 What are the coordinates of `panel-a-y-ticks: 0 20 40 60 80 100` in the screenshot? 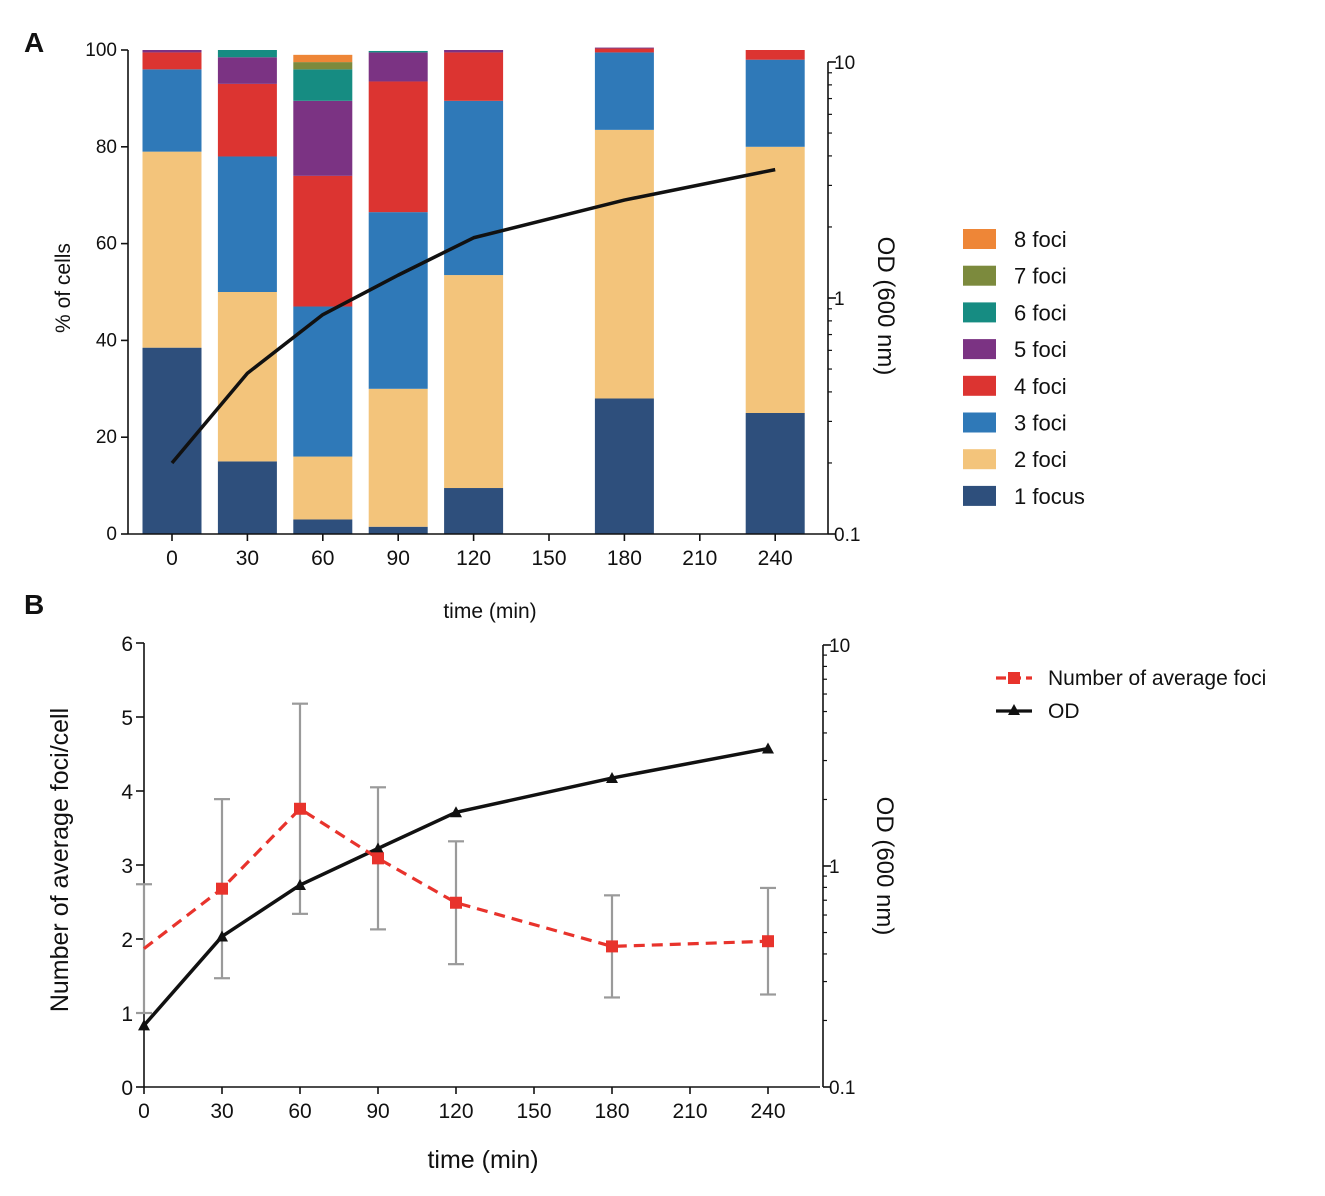 It's located at (106, 292).